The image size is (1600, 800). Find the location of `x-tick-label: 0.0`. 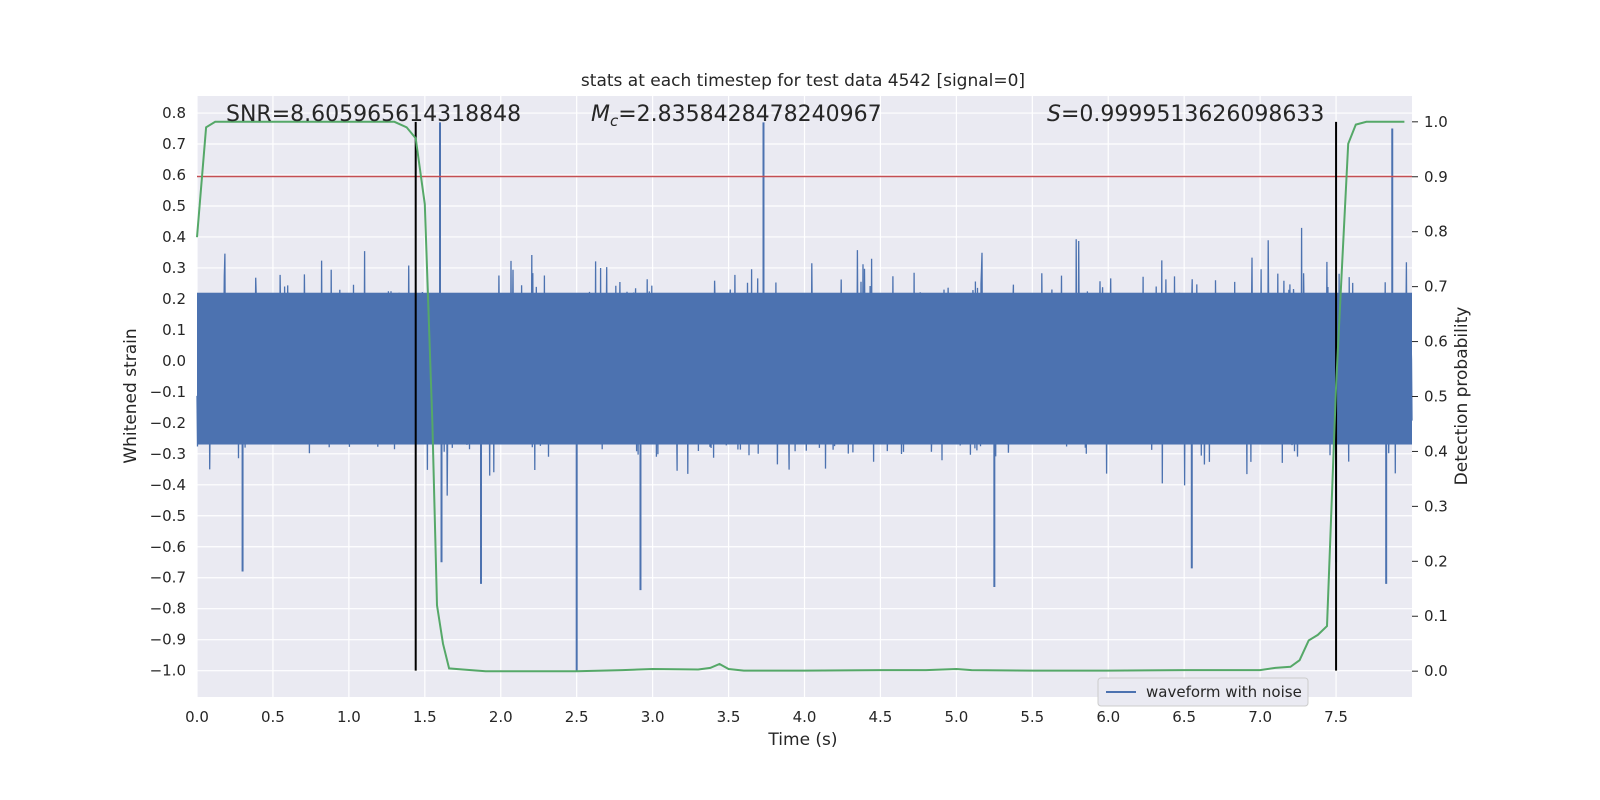

x-tick-label: 0.0 is located at coordinates (197, 717).